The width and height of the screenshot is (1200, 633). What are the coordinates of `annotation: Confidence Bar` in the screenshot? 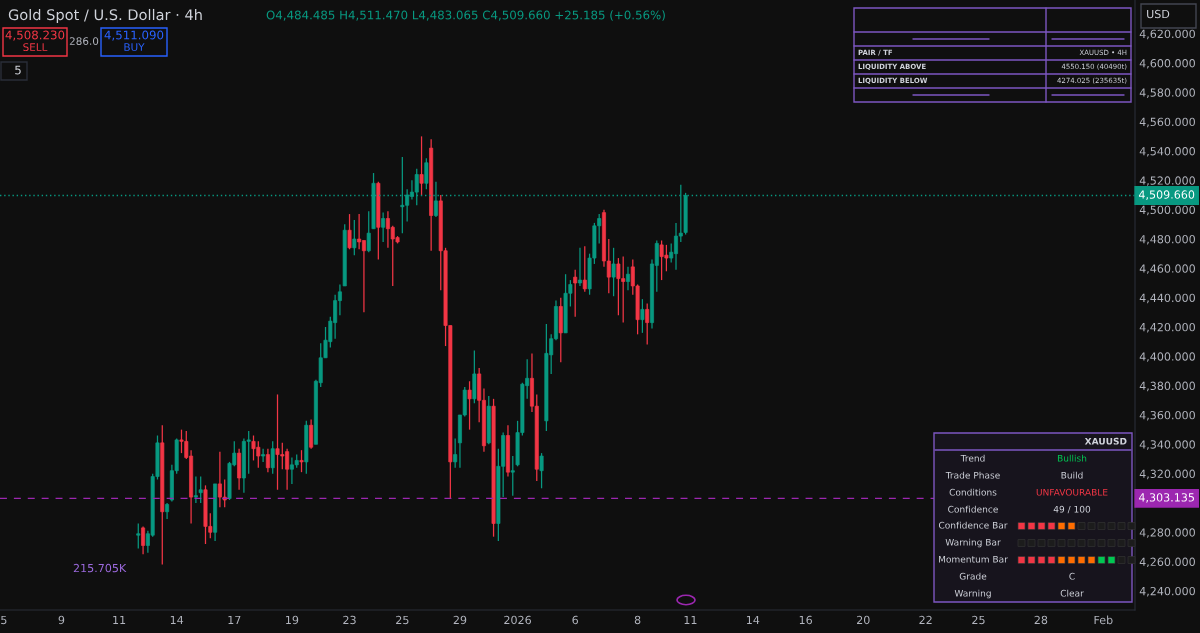 It's located at (973, 525).